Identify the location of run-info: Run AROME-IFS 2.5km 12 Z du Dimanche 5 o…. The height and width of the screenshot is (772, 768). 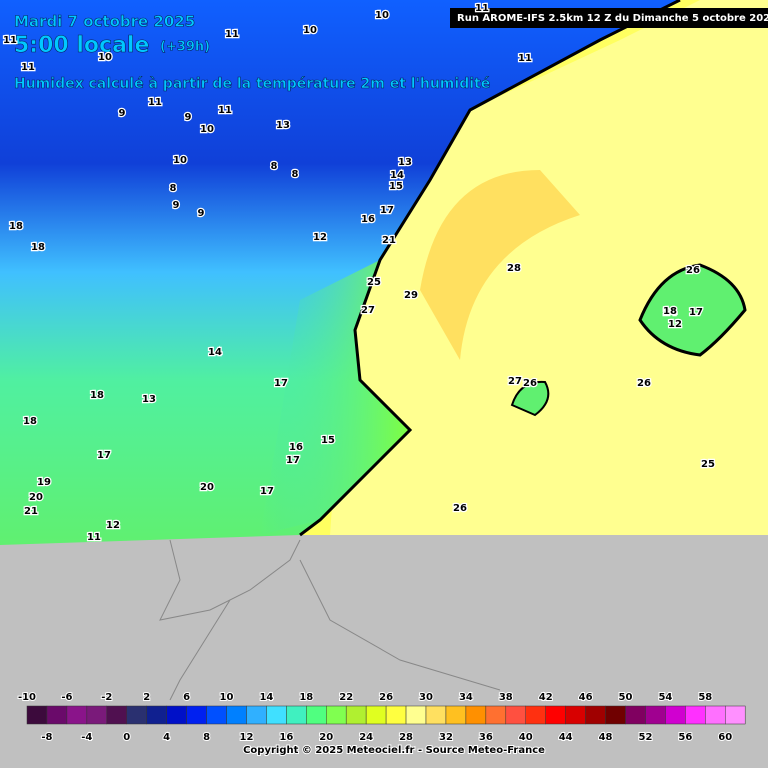
(612, 18).